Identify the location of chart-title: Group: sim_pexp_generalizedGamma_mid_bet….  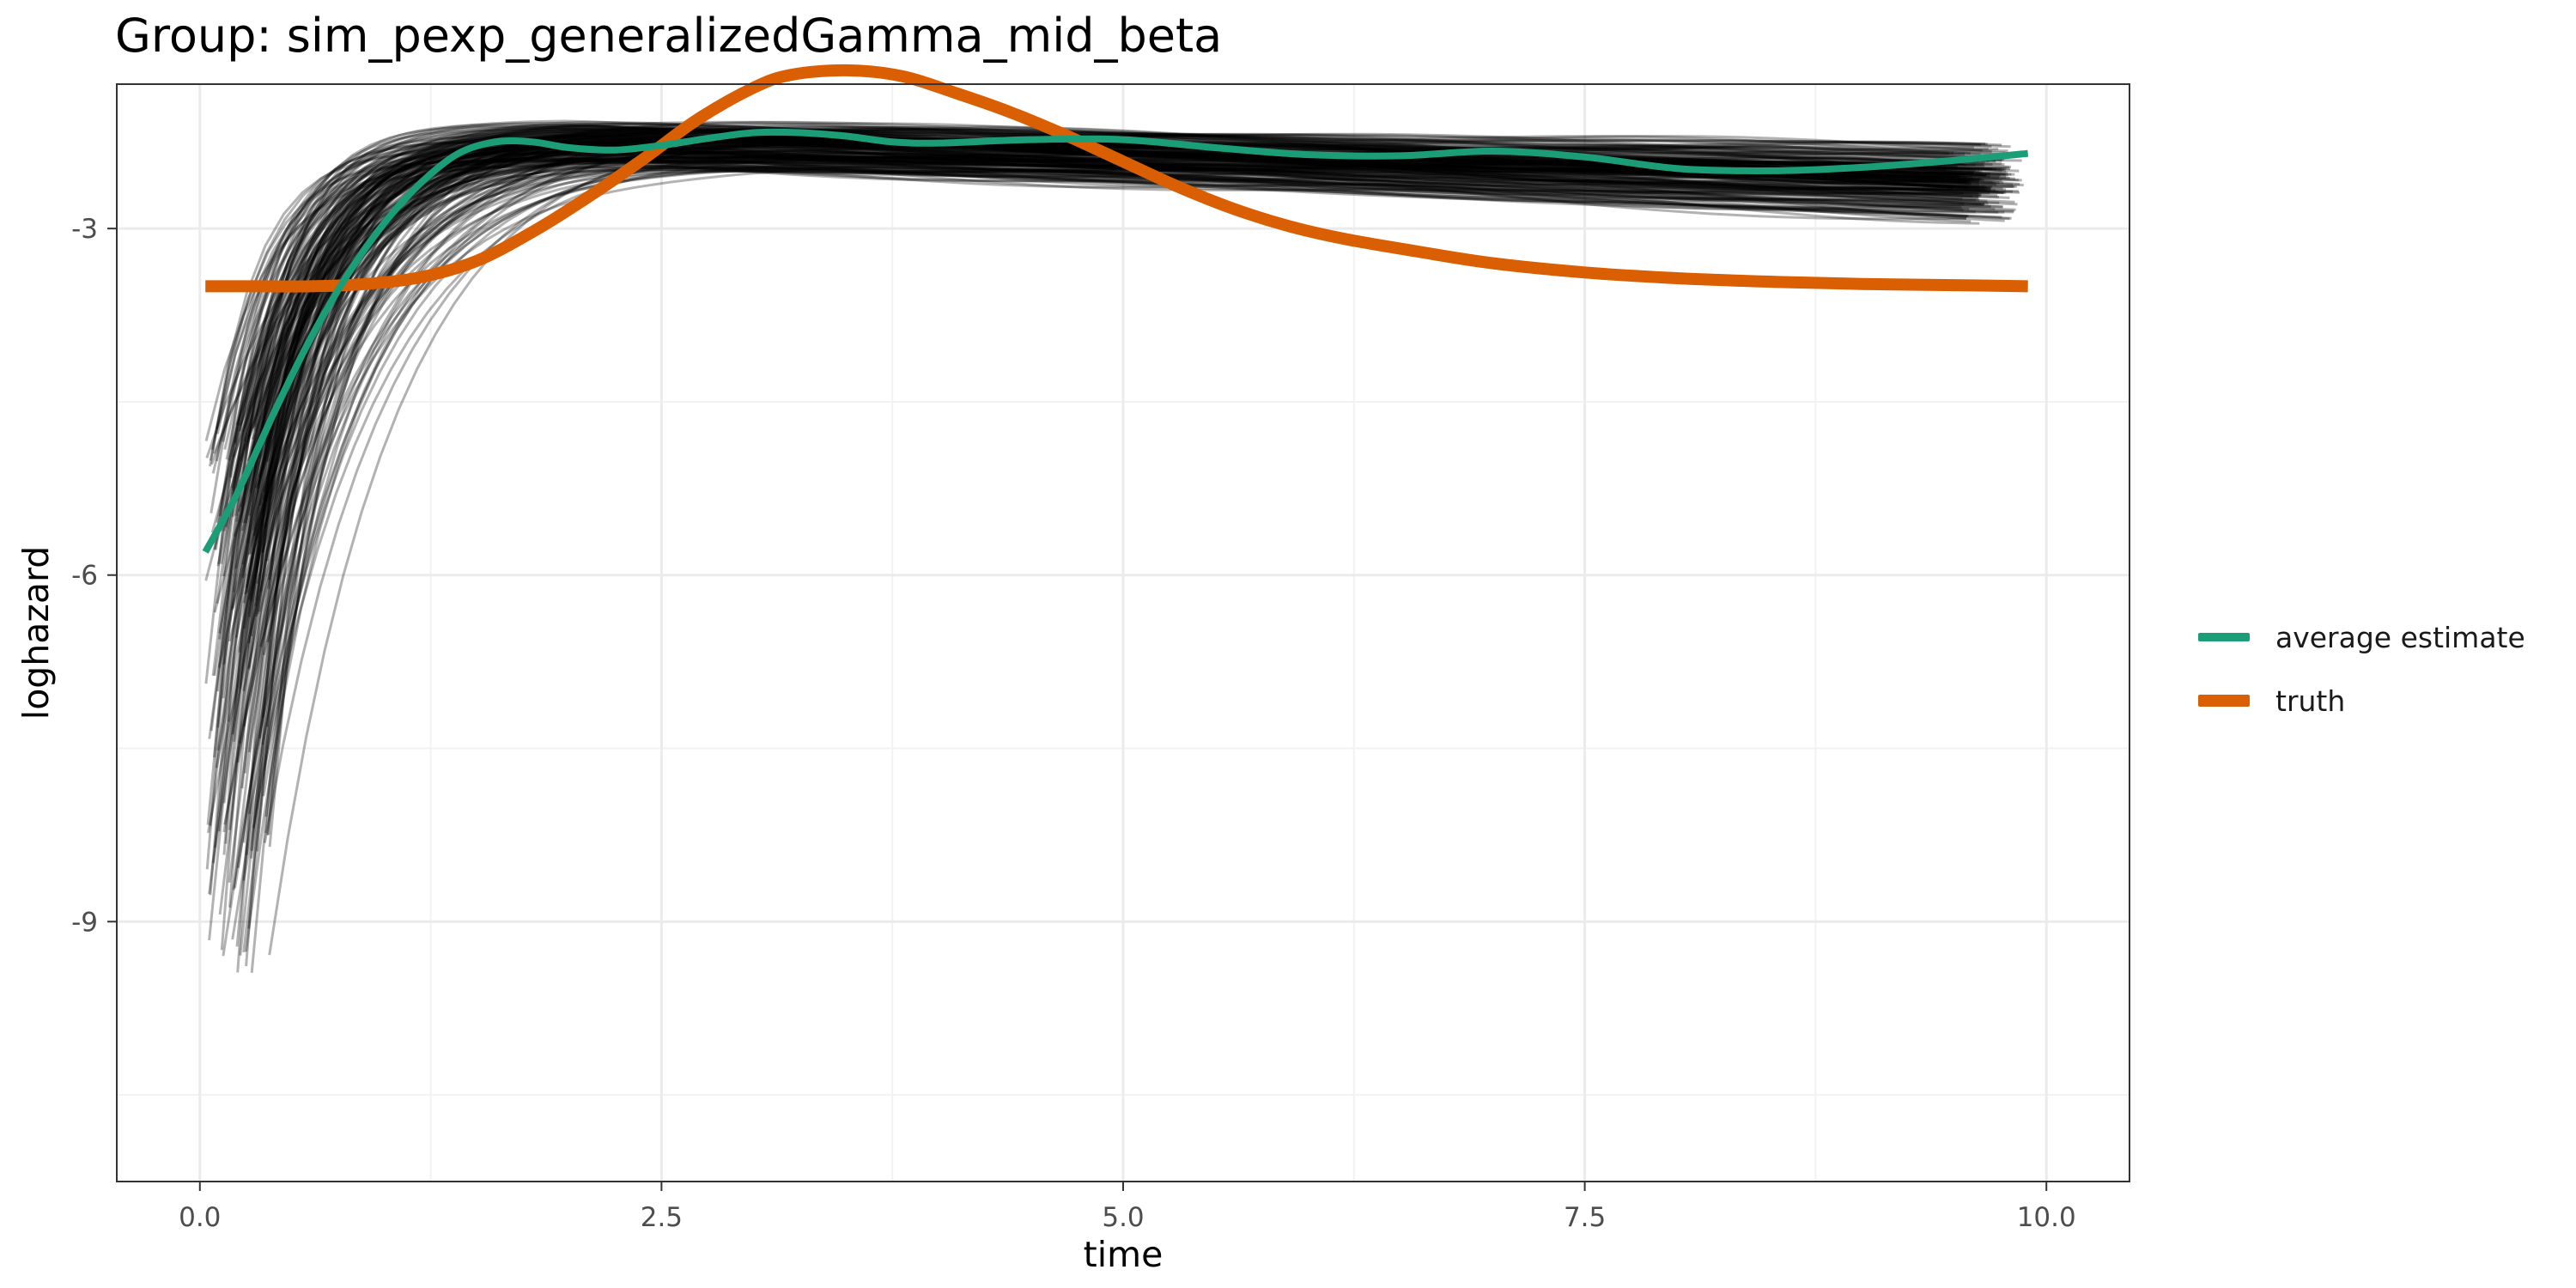
(669, 36).